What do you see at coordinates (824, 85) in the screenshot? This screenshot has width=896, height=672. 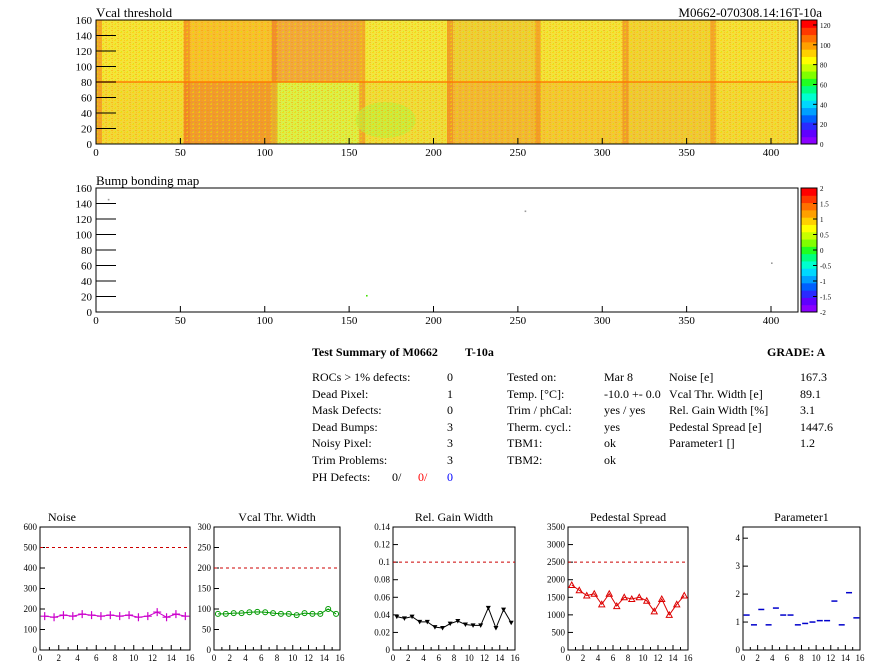 I see `color-scale-label: 60` at bounding box center [824, 85].